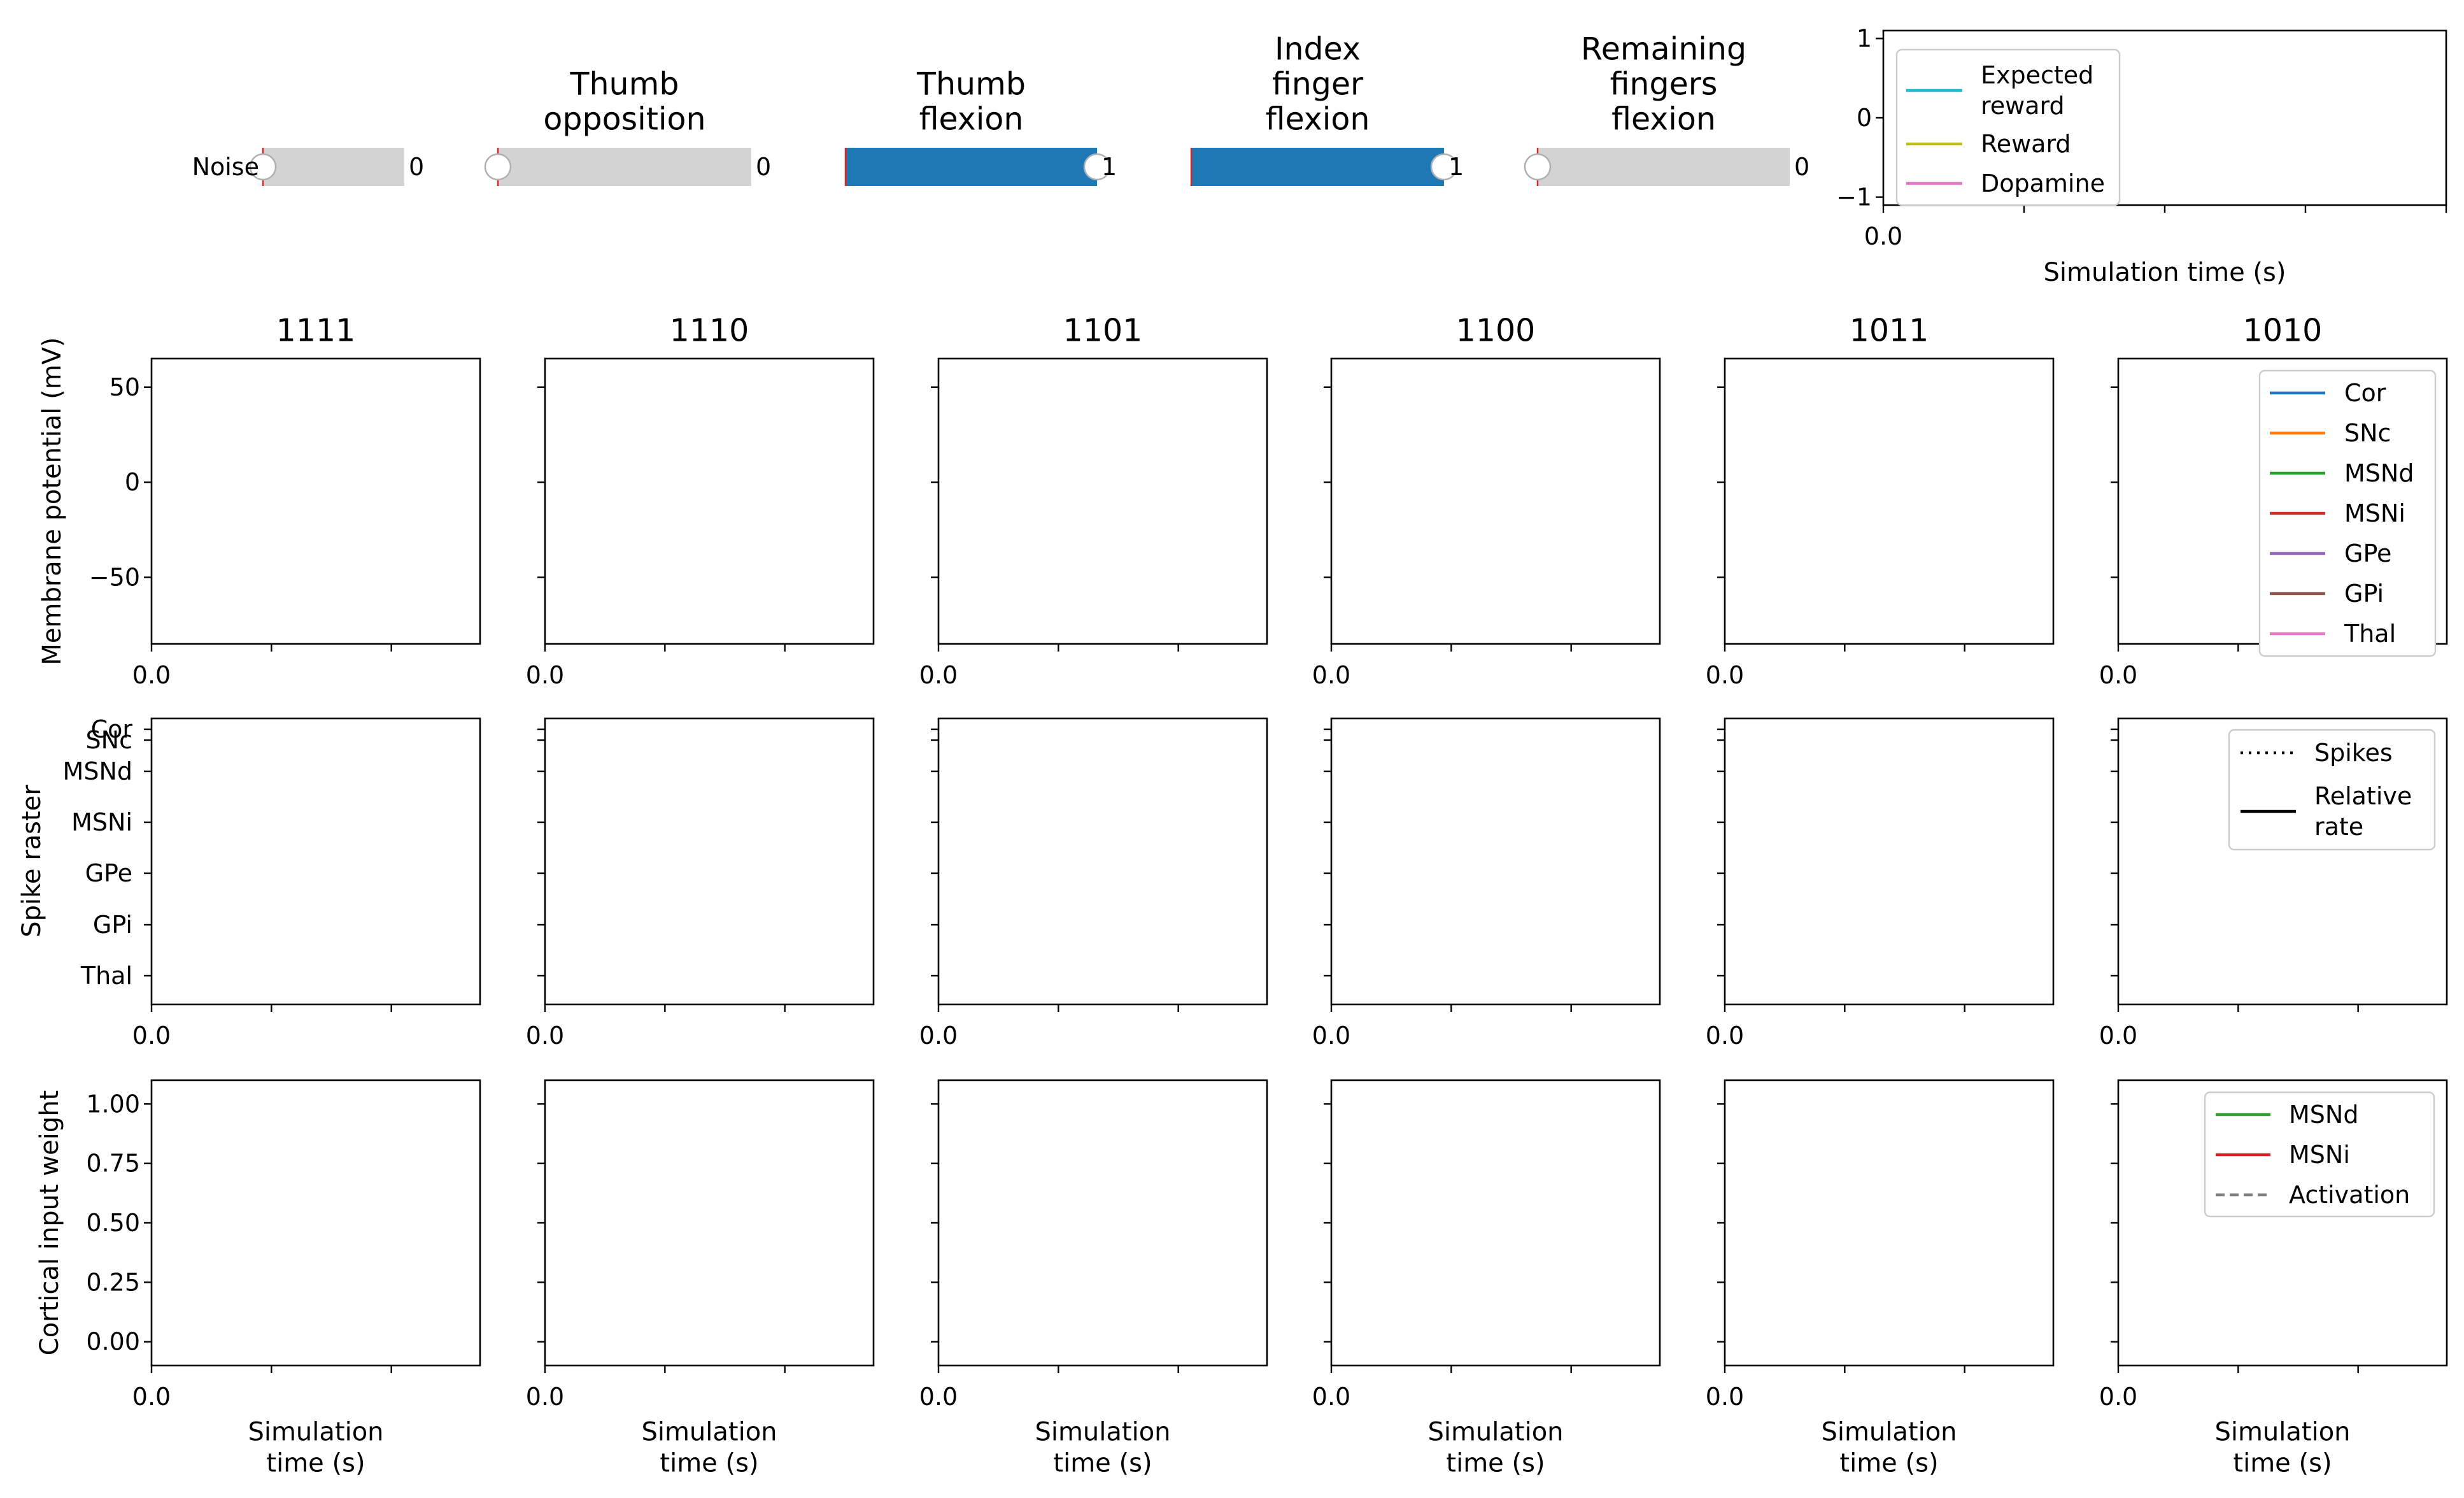  What do you see at coordinates (971, 102) in the screenshot?
I see `slider-title: Thumb flexion` at bounding box center [971, 102].